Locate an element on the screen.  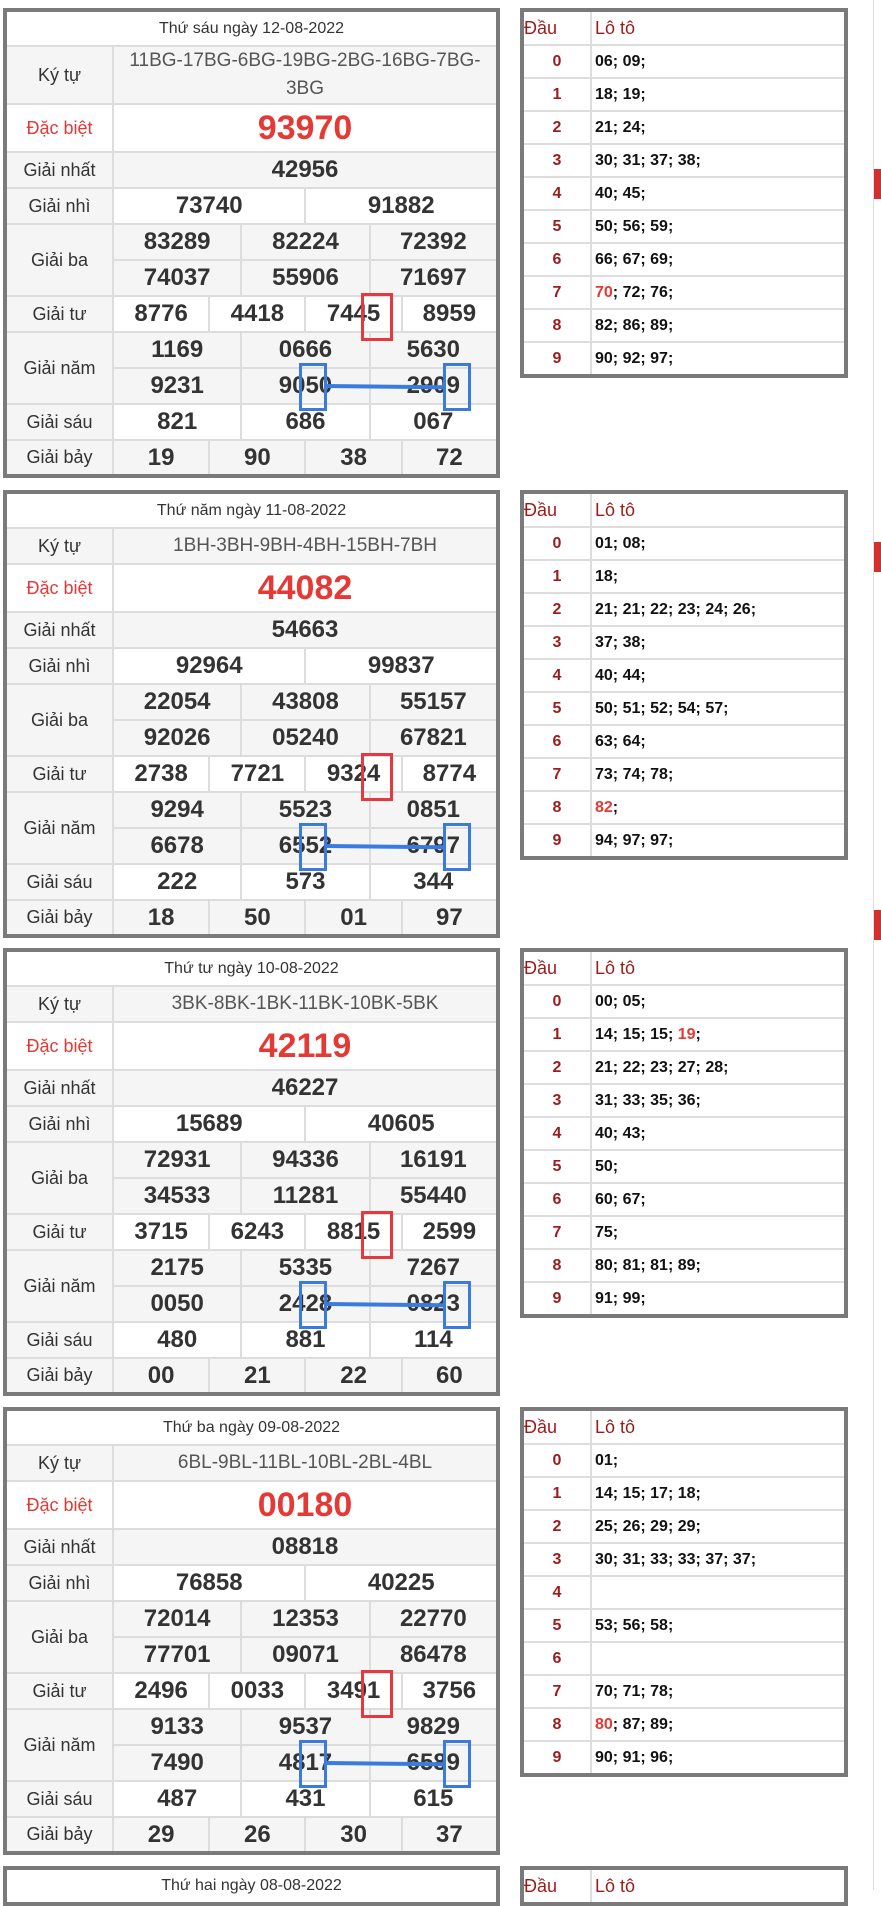
fourth-prize-value: 0033 is located at coordinates (257, 1690).